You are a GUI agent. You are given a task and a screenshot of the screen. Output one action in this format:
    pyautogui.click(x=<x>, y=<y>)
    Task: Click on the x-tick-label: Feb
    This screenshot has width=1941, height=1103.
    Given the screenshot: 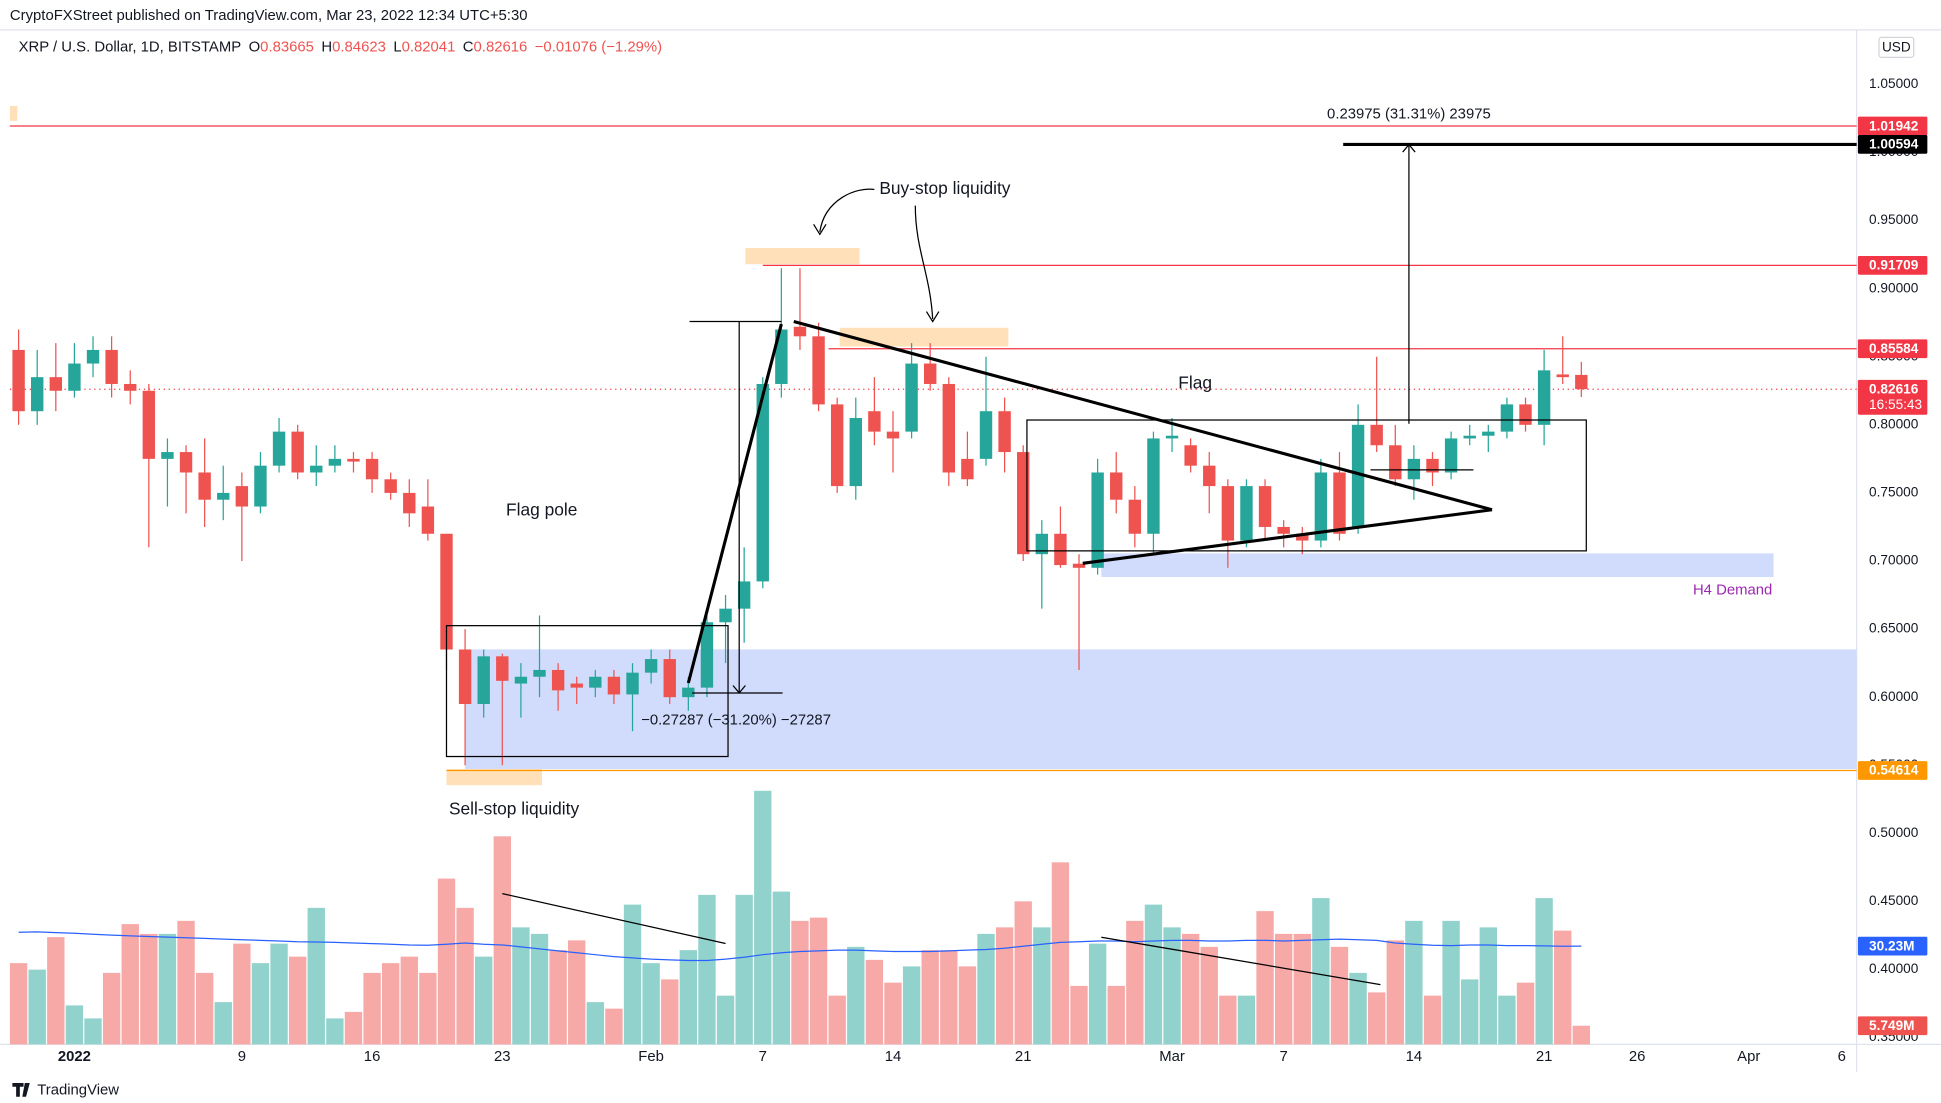 What is the action you would take?
    pyautogui.click(x=651, y=1057)
    